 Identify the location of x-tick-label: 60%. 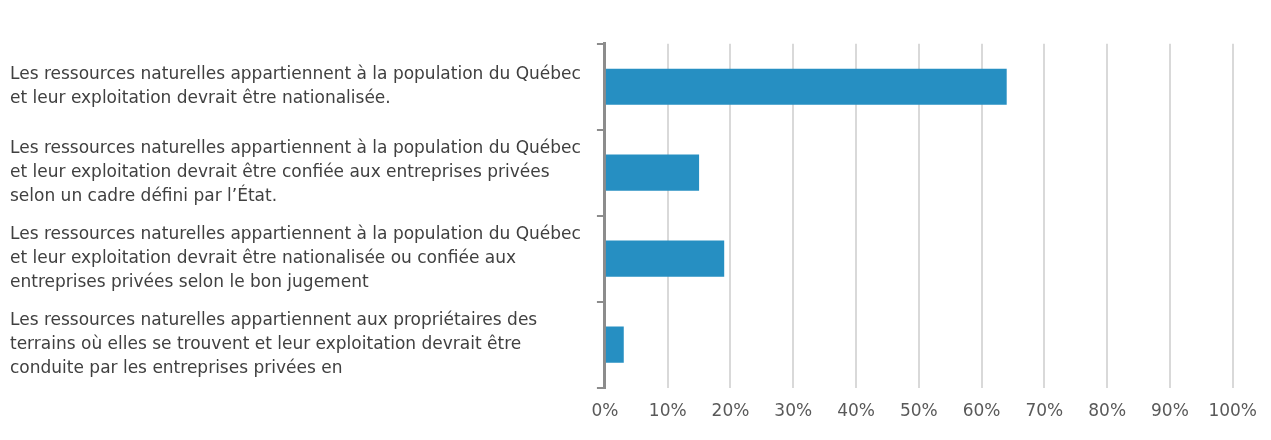
(981, 410).